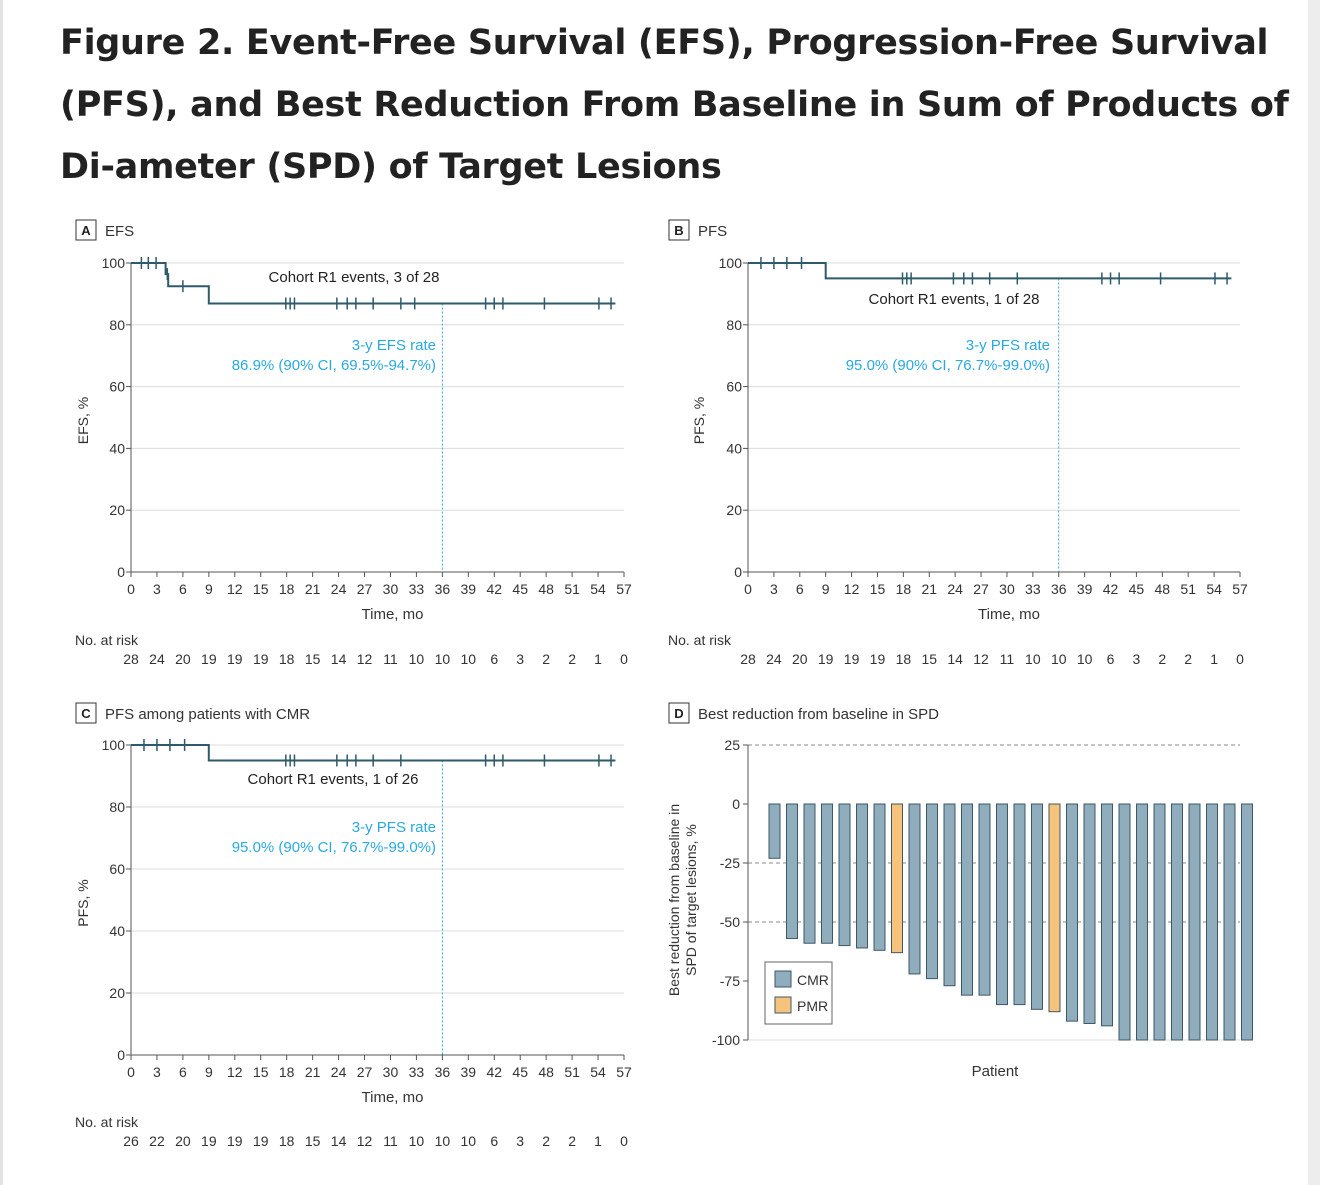  What do you see at coordinates (83, 420) in the screenshot?
I see `y-axis-label: EFS, %` at bounding box center [83, 420].